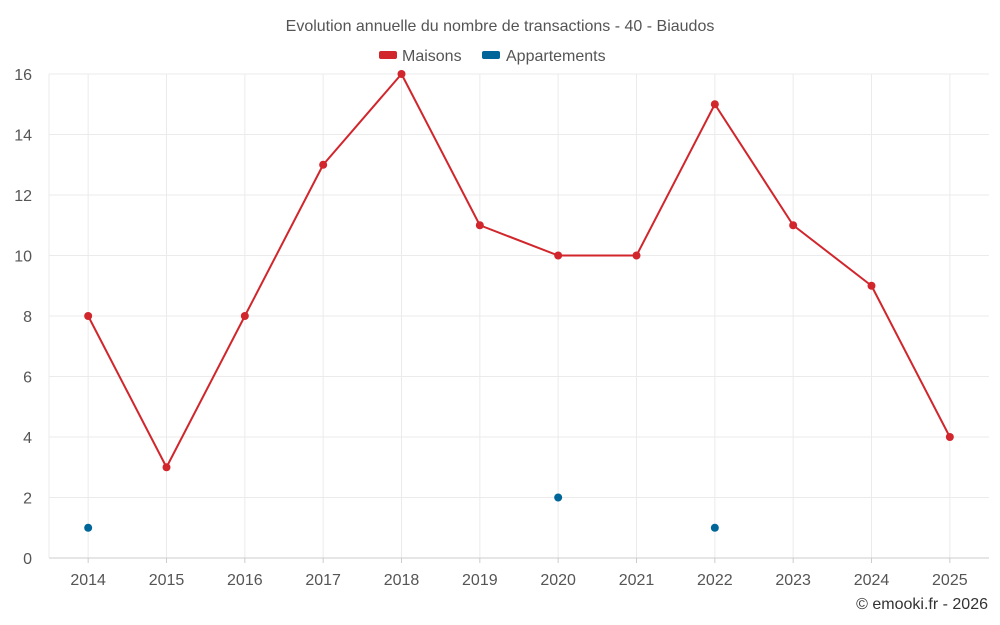  What do you see at coordinates (245, 580) in the screenshot?
I see `x-tick-label: 2016` at bounding box center [245, 580].